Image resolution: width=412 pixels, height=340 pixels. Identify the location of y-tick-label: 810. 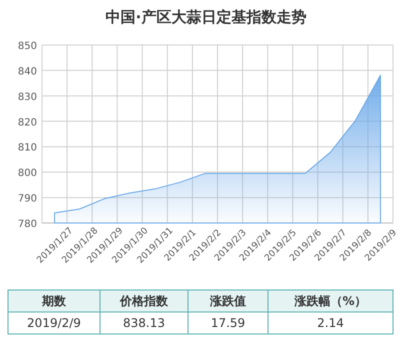
(27, 148).